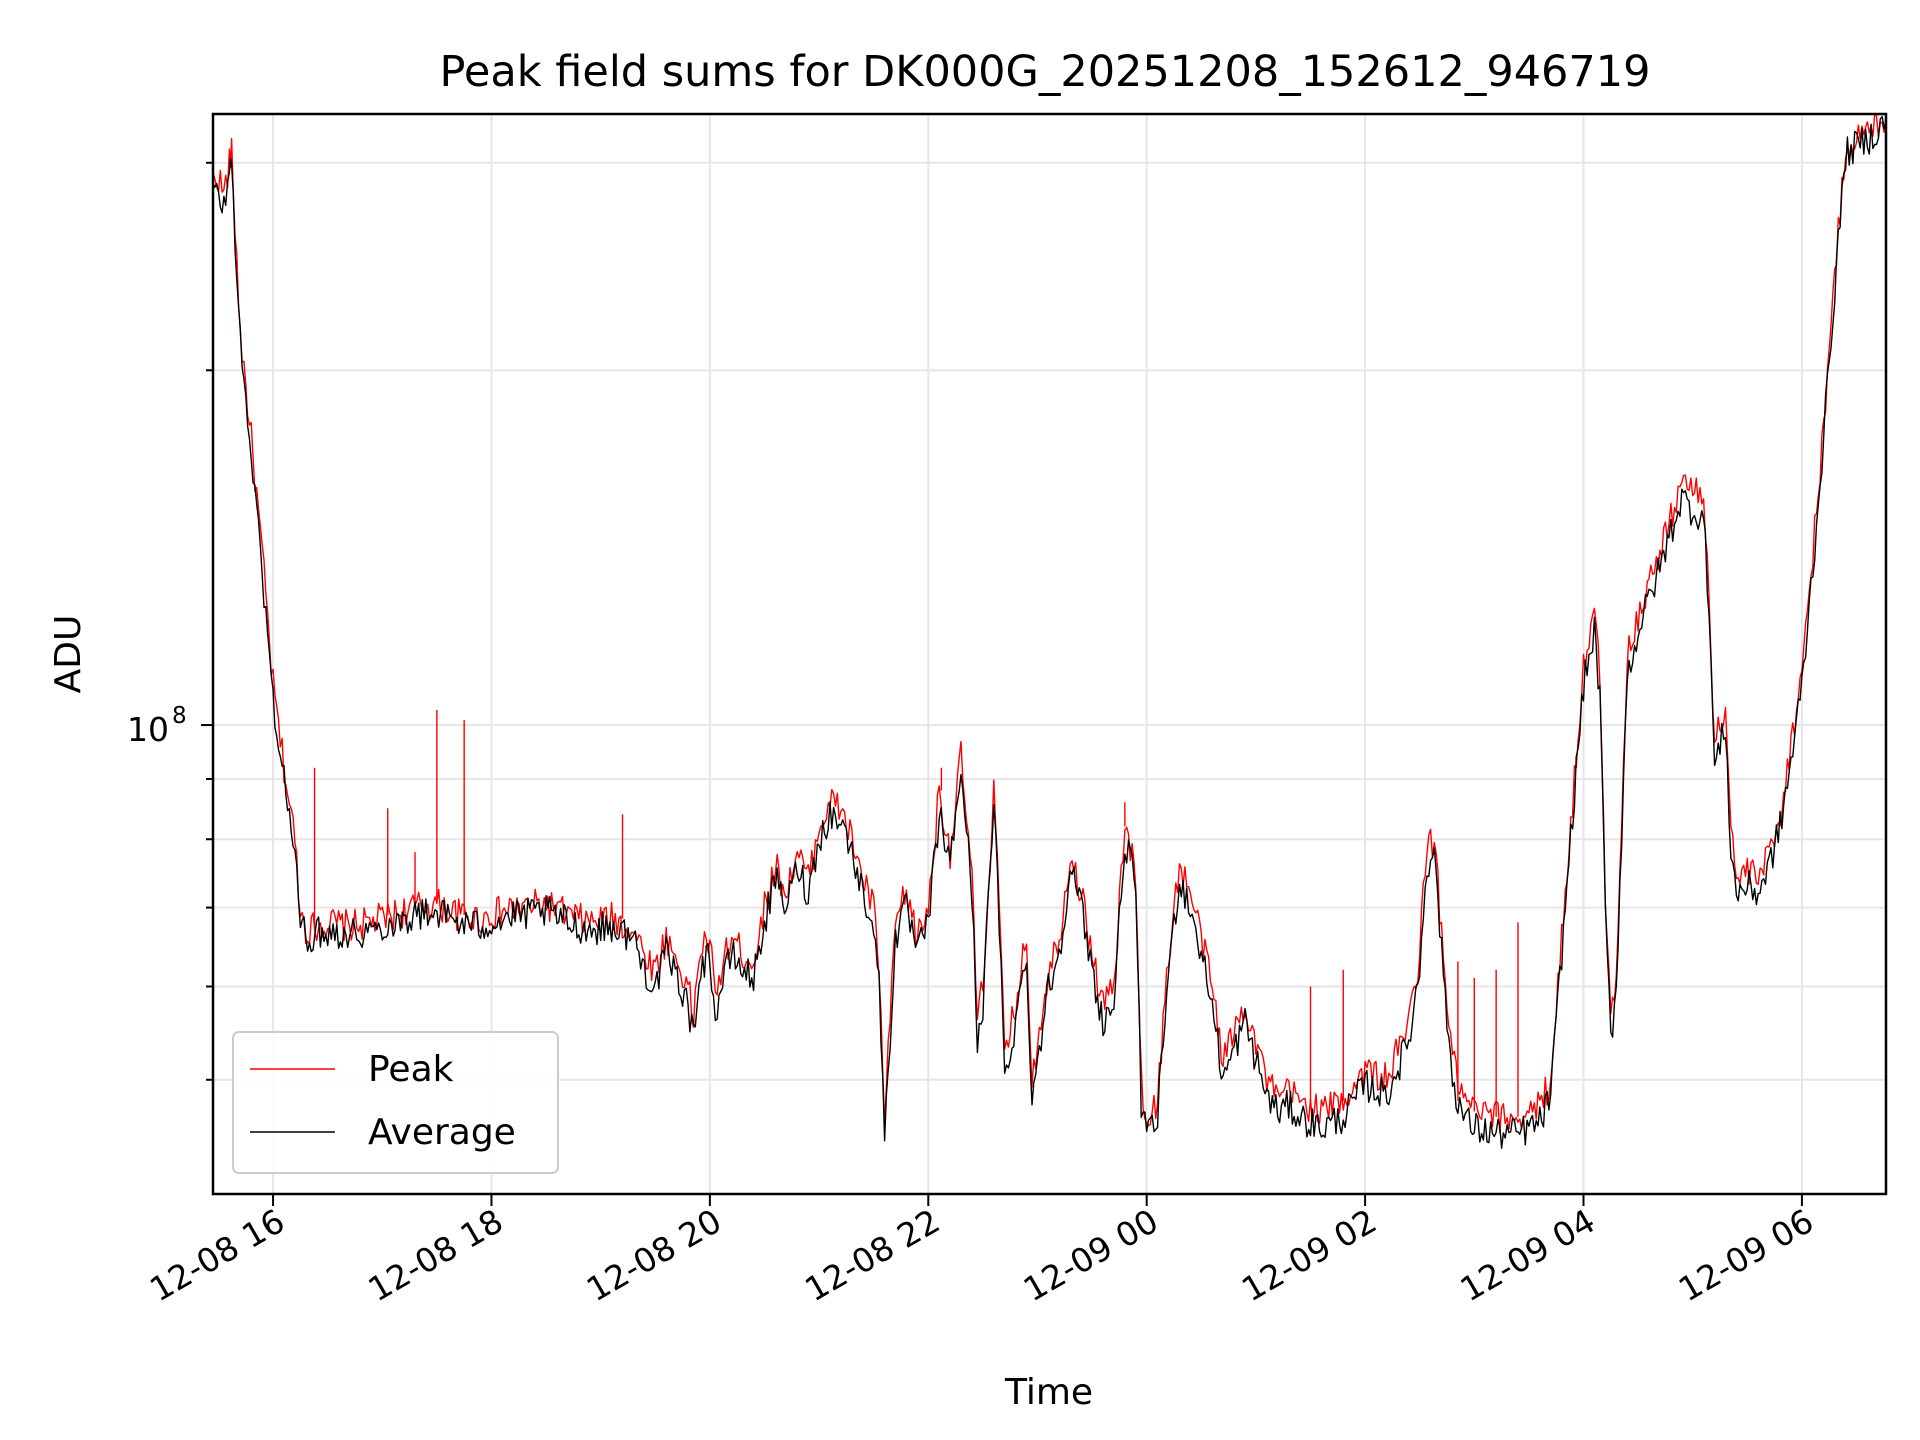 Image resolution: width=1920 pixels, height=1440 pixels. Describe the element at coordinates (654, 1255) in the screenshot. I see `x-tick-label: 12-08 20` at that location.